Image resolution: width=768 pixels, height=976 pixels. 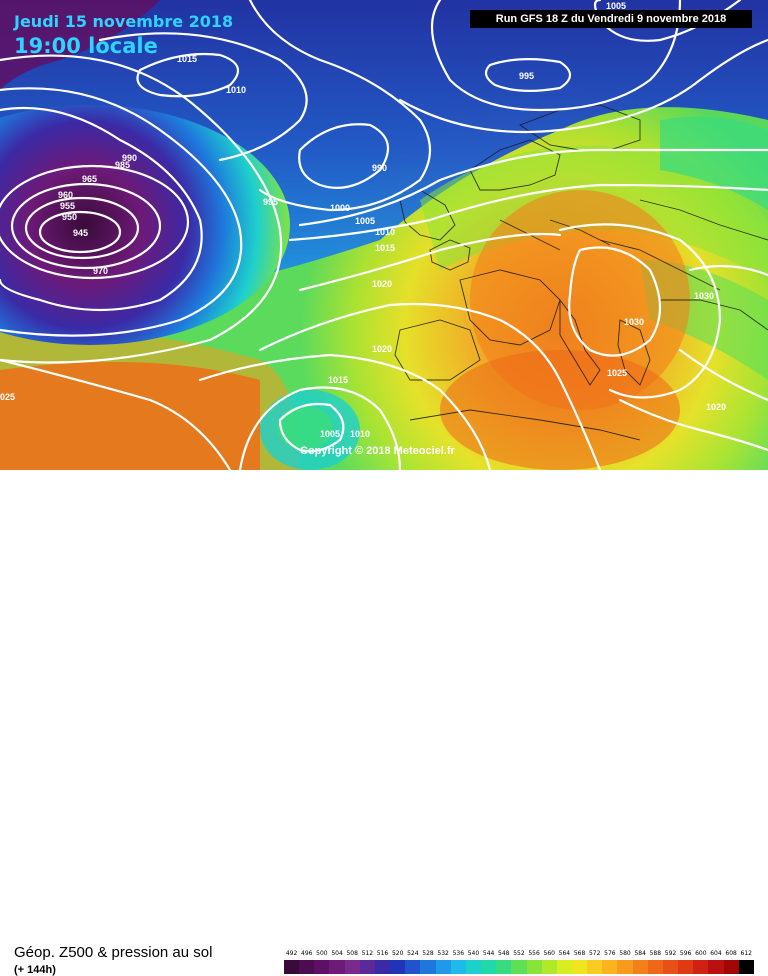 What do you see at coordinates (340, 208) in the screenshot?
I see `isobar-label: 1000` at bounding box center [340, 208].